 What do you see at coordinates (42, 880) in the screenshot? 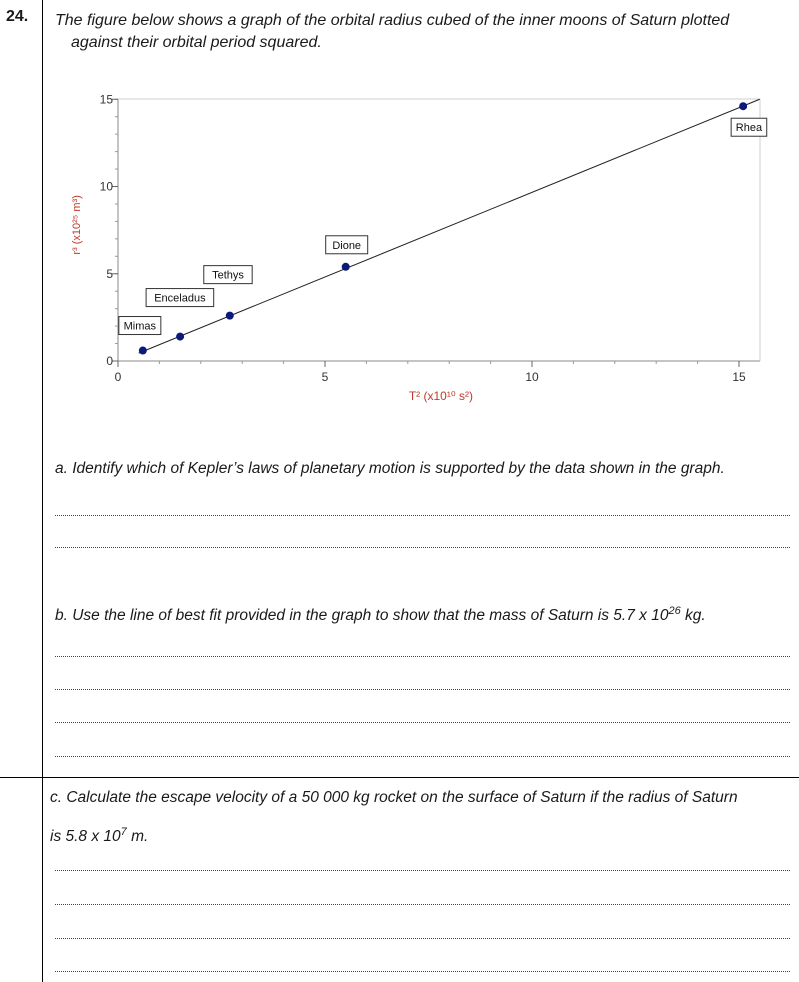
I see `margin-rule-lower` at bounding box center [42, 880].